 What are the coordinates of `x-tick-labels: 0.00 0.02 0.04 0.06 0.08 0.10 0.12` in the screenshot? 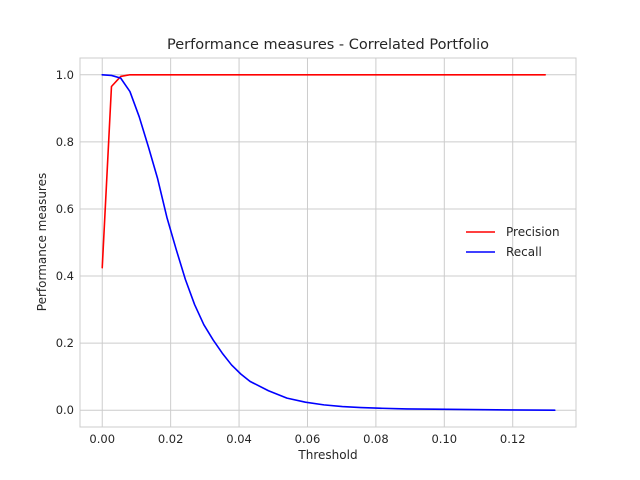 It's located at (307, 439).